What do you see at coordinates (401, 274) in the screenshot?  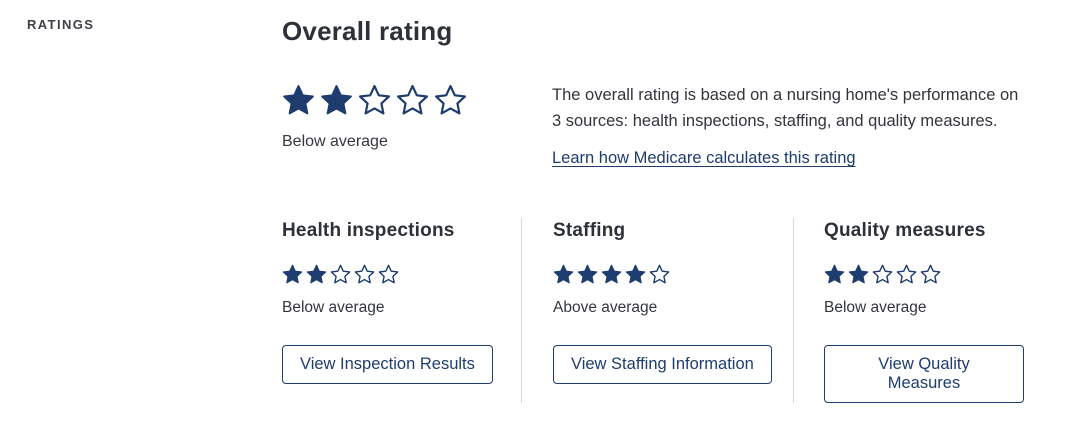 I see `health-inspections-star-rating` at bounding box center [401, 274].